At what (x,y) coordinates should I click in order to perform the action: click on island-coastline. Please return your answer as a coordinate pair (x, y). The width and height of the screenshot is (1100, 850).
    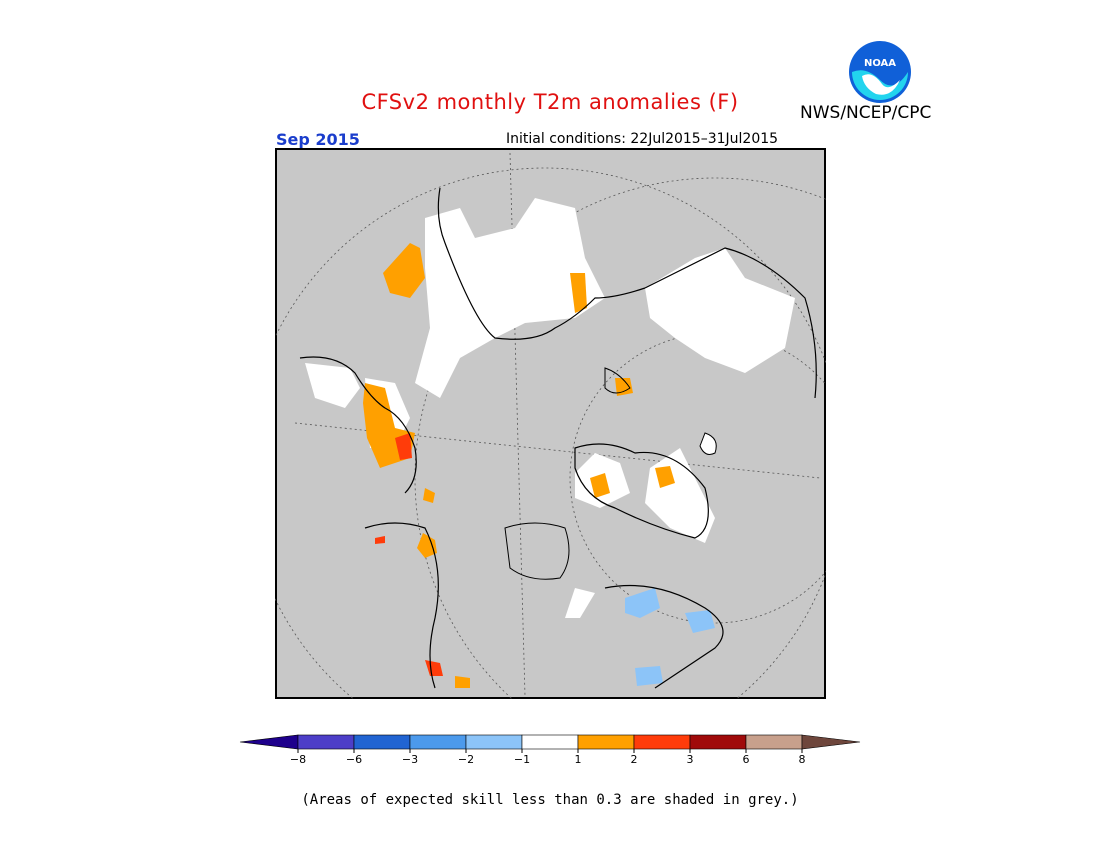
    Looking at the image, I should click on (708, 443).